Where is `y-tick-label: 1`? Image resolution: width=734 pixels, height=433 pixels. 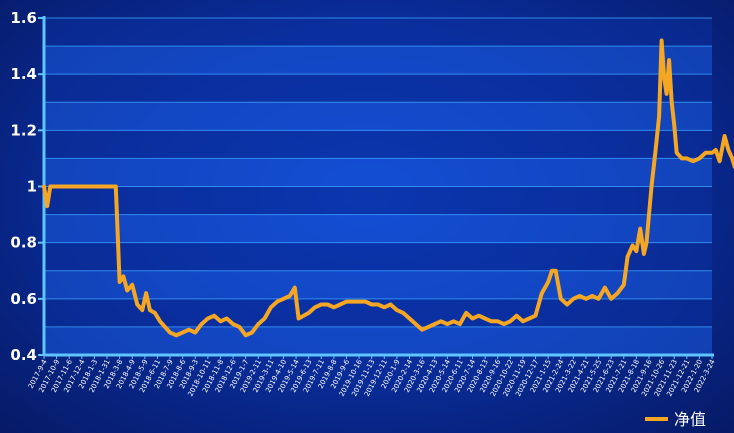
y-tick-label: 1 is located at coordinates (32, 187).